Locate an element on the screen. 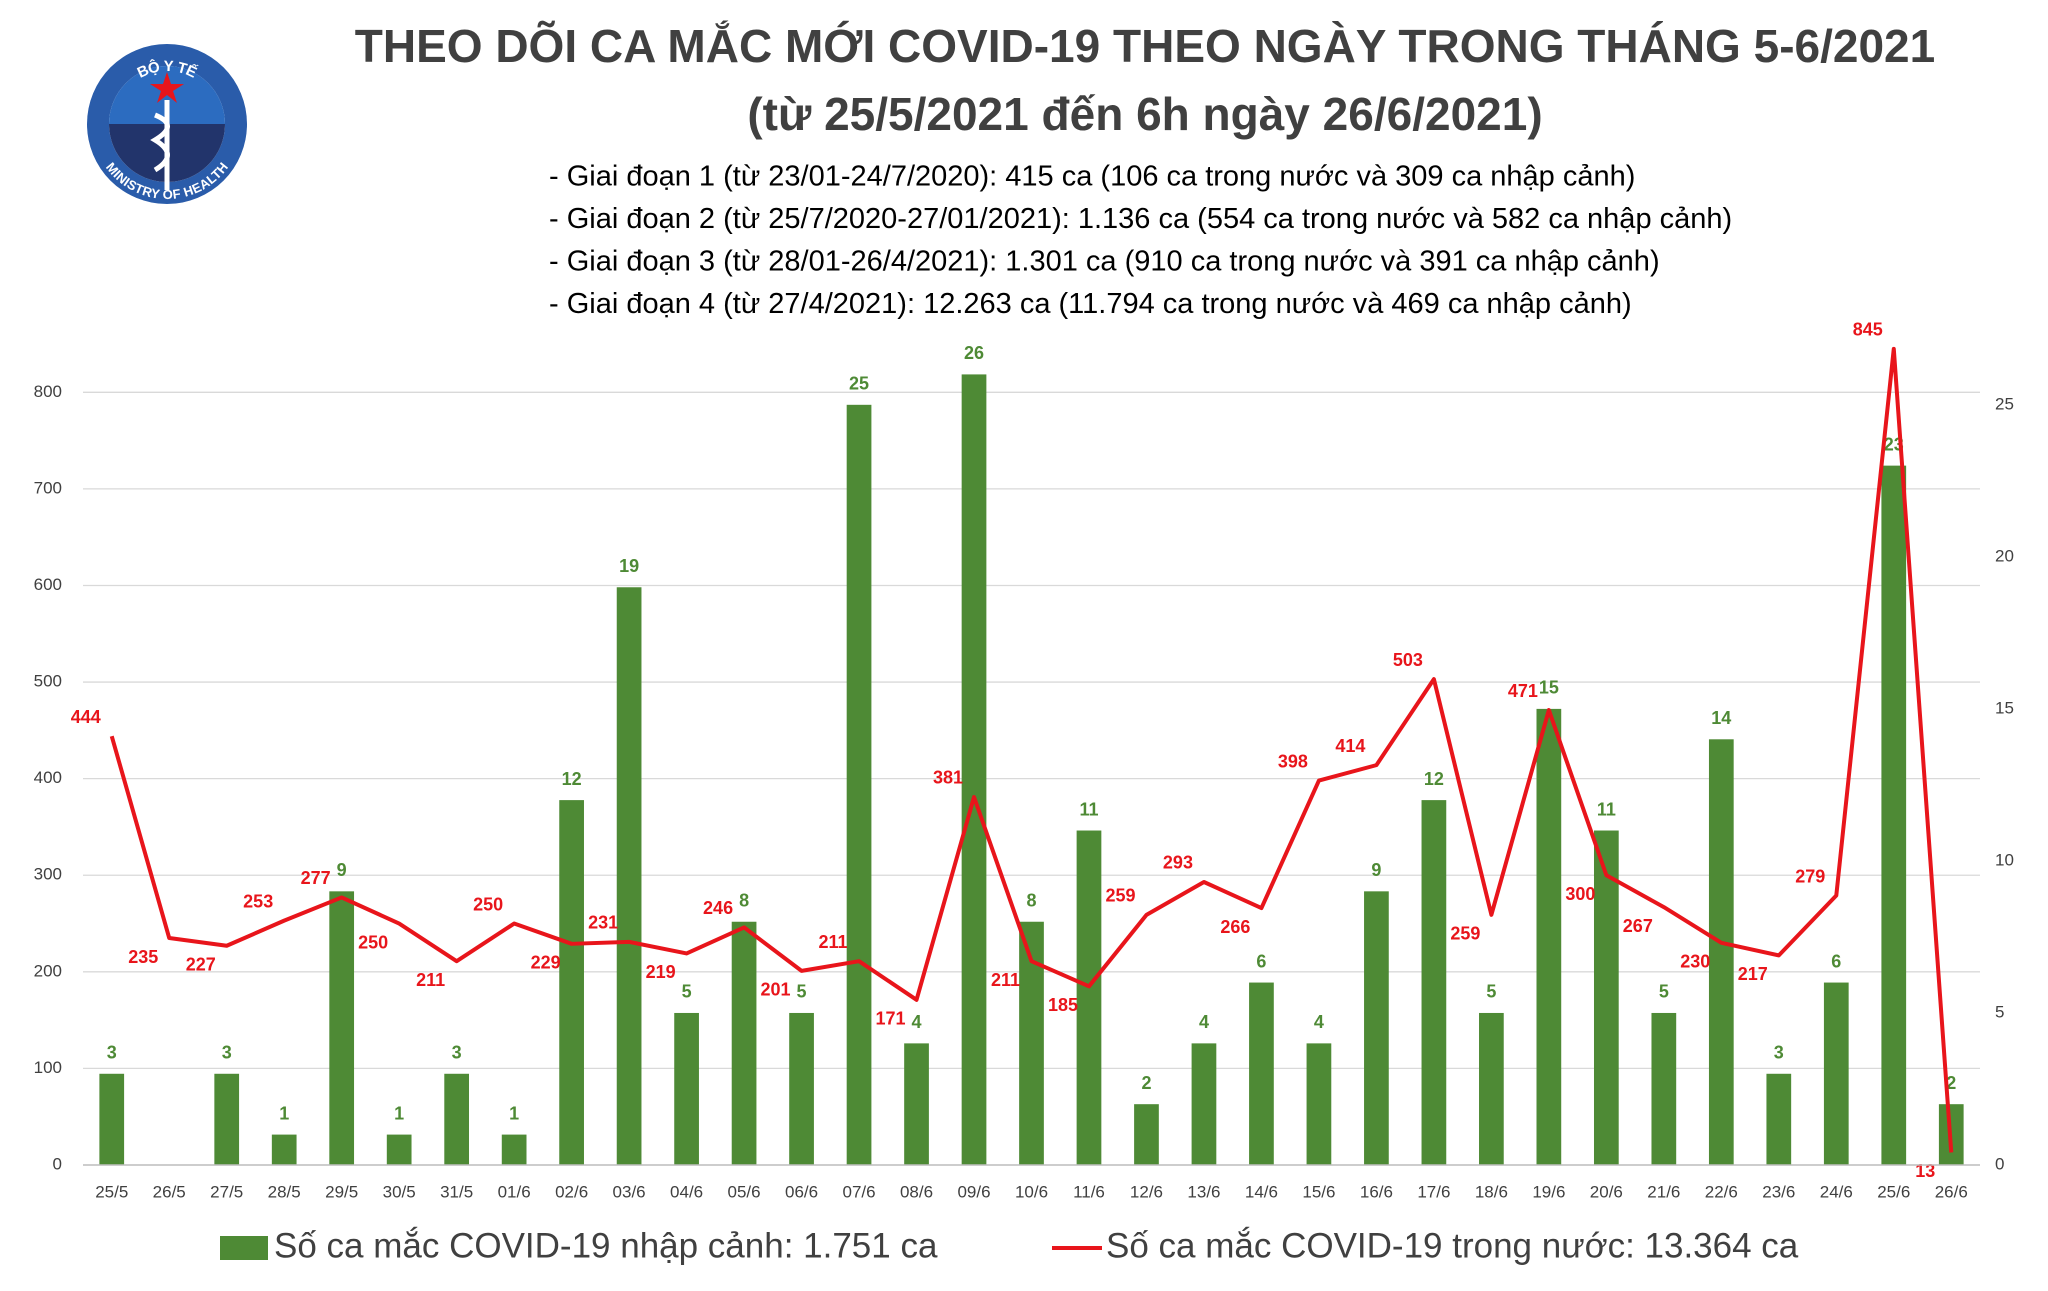 This screenshot has height=1291, width=2048. line-label: 219 is located at coordinates (661, 972).